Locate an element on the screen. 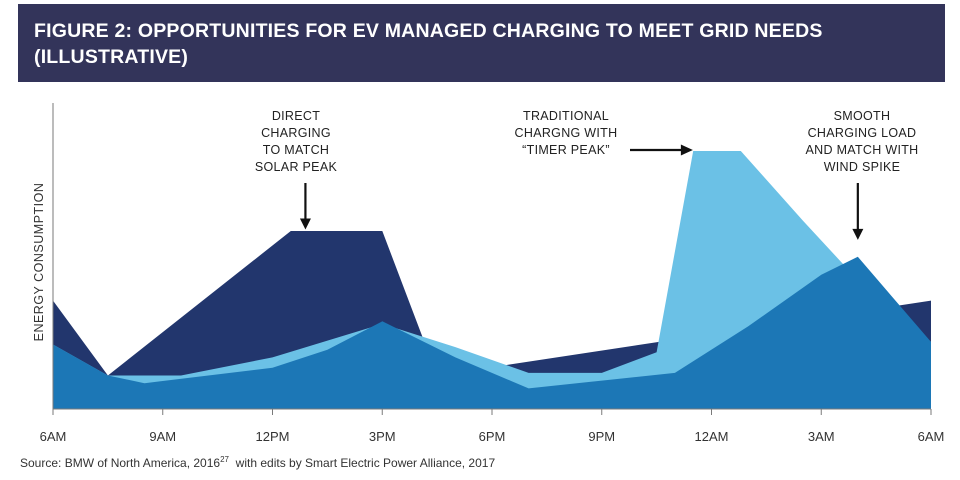 This screenshot has height=480, width=960. annotation-text-line: TRADITIONAL is located at coordinates (566, 116).